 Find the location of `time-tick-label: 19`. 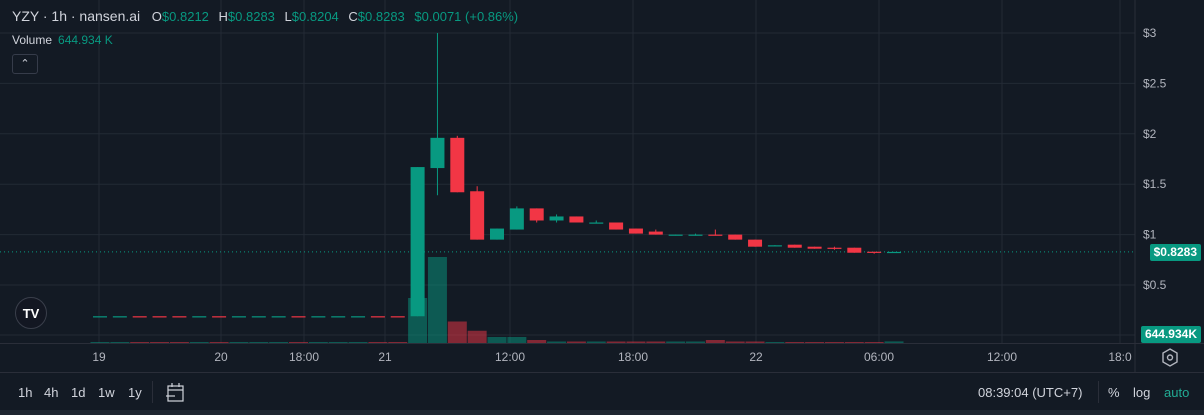

time-tick-label: 19 is located at coordinates (99, 357).